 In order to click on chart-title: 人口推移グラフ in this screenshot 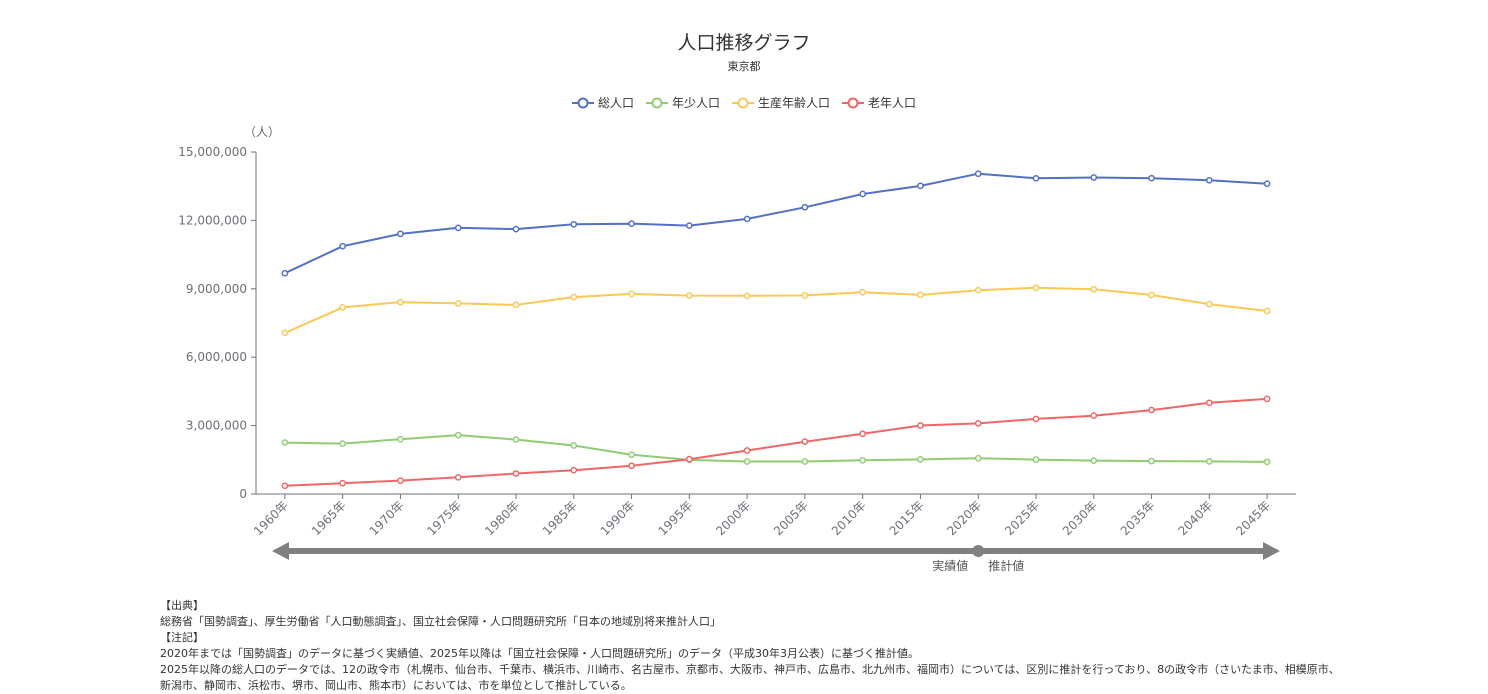, I will do `click(744, 43)`.